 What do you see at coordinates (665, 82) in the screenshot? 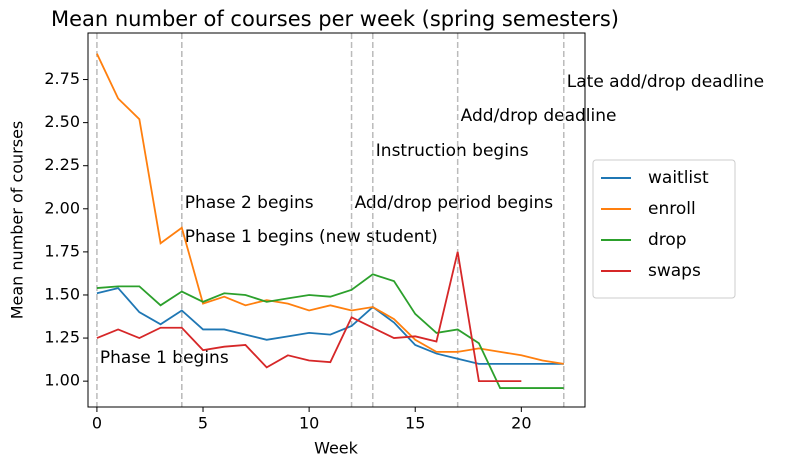
I see `event-label: Late add/drop deadline` at bounding box center [665, 82].